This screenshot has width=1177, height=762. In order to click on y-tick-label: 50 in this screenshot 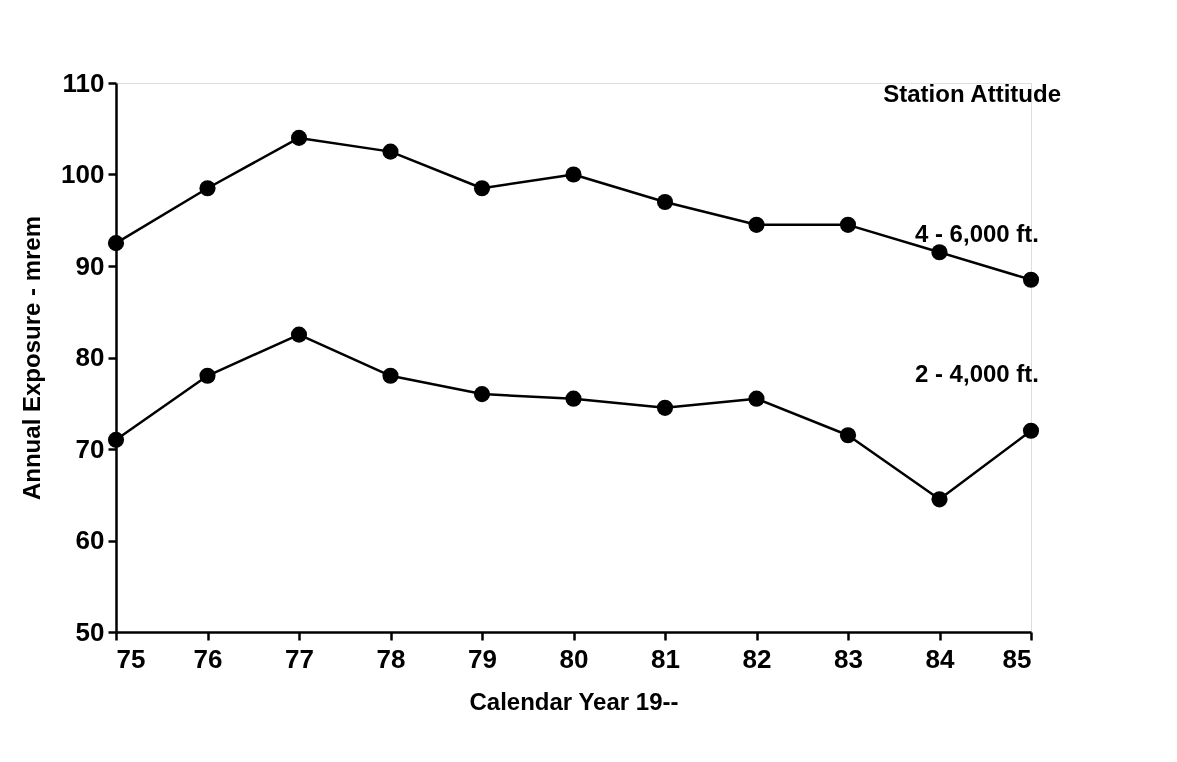, I will do `click(90, 631)`.